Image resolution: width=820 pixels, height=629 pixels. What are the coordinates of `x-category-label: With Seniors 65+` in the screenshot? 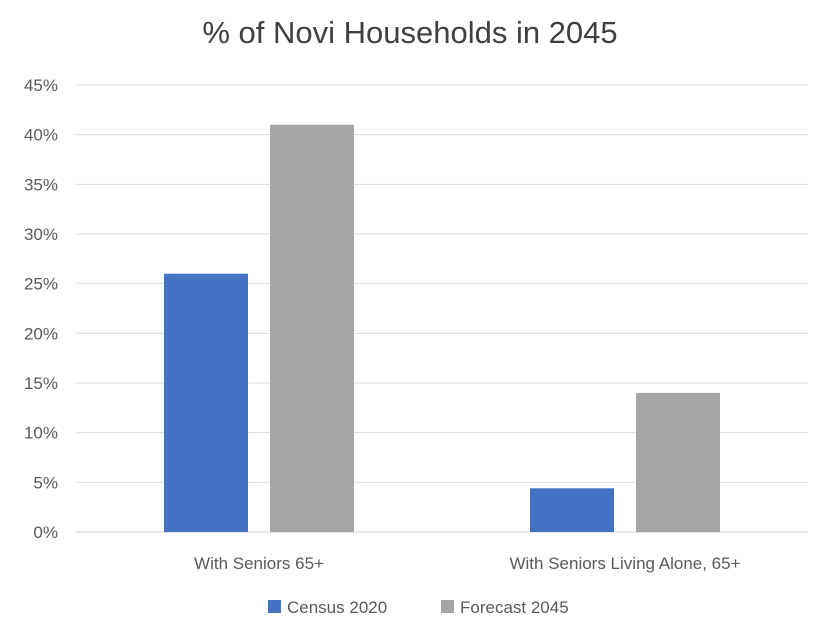 It's located at (259, 563).